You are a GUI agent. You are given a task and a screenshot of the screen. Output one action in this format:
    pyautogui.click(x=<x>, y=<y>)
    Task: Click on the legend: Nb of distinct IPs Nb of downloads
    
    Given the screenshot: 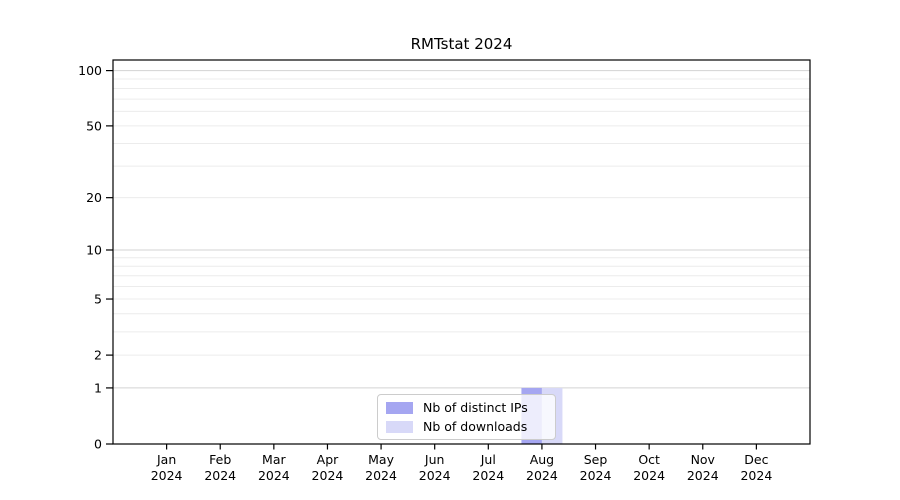 What is the action you would take?
    pyautogui.click(x=466, y=417)
    